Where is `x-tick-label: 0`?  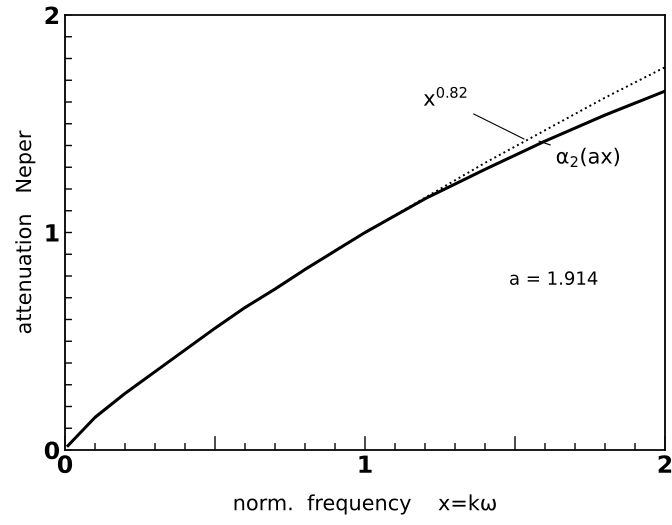 x-tick-label: 0 is located at coordinates (65, 464).